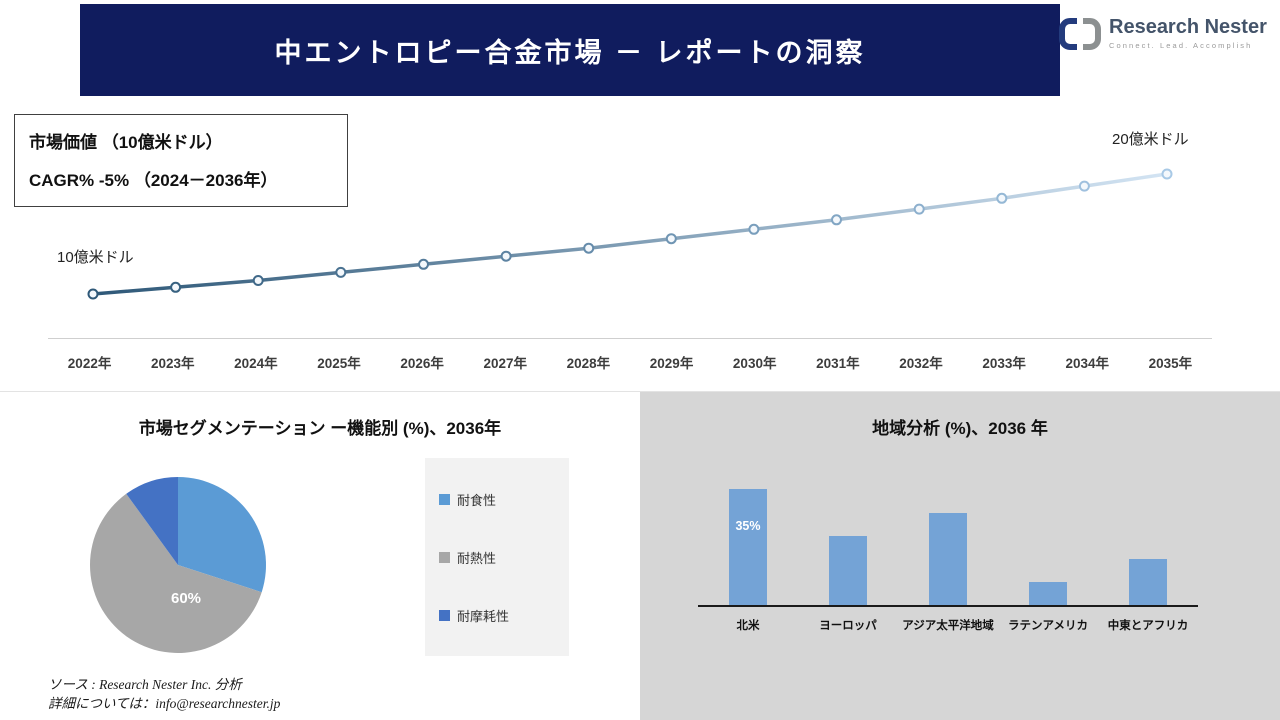  Describe the element at coordinates (1188, 27) in the screenshot. I see `brand-name: Research Nester` at that location.